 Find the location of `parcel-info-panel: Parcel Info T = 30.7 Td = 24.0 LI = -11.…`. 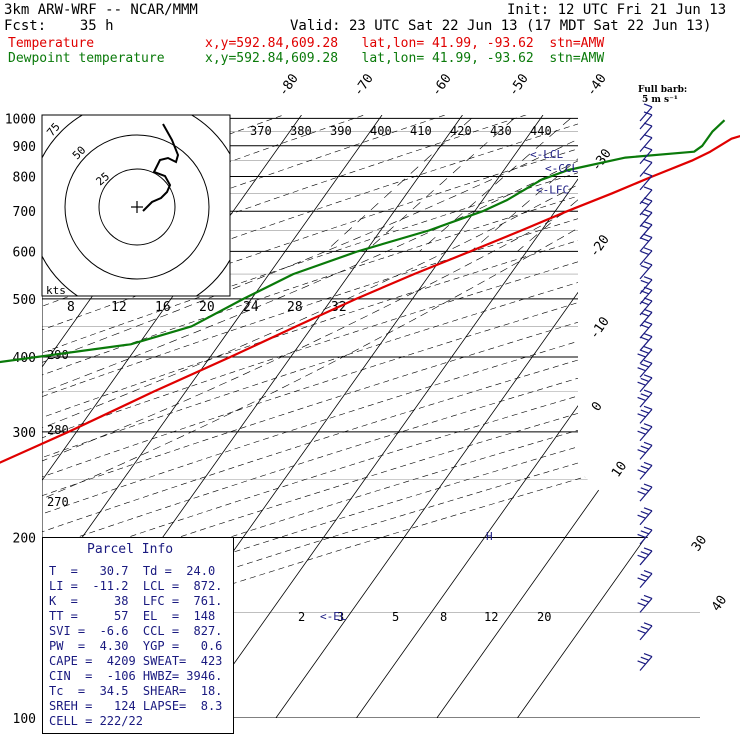

parcel-info-panel: Parcel Info T = 30.7 Td = 24.0 LI = -11.… is located at coordinates (138, 635).